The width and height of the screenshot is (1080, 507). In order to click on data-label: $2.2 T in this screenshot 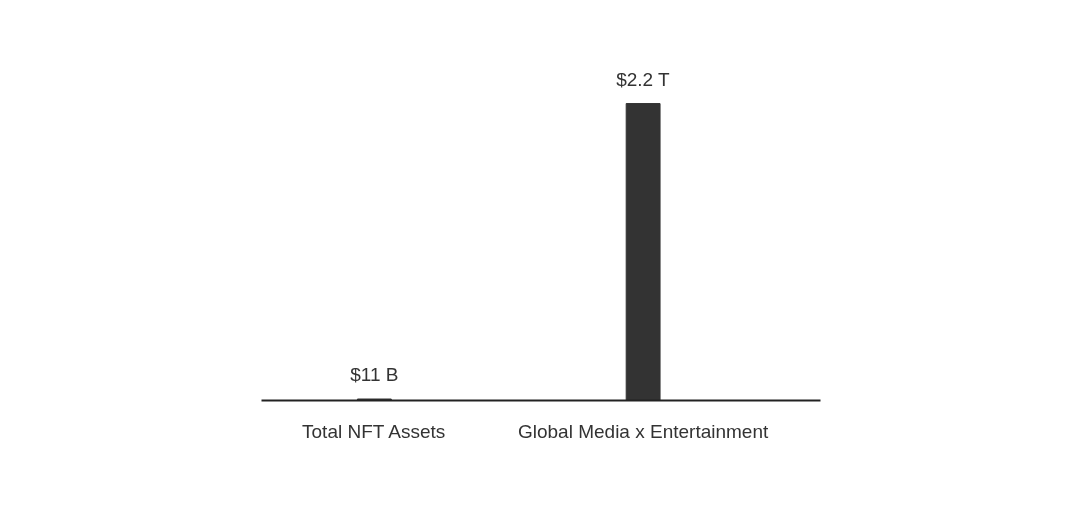, I will do `click(643, 79)`.